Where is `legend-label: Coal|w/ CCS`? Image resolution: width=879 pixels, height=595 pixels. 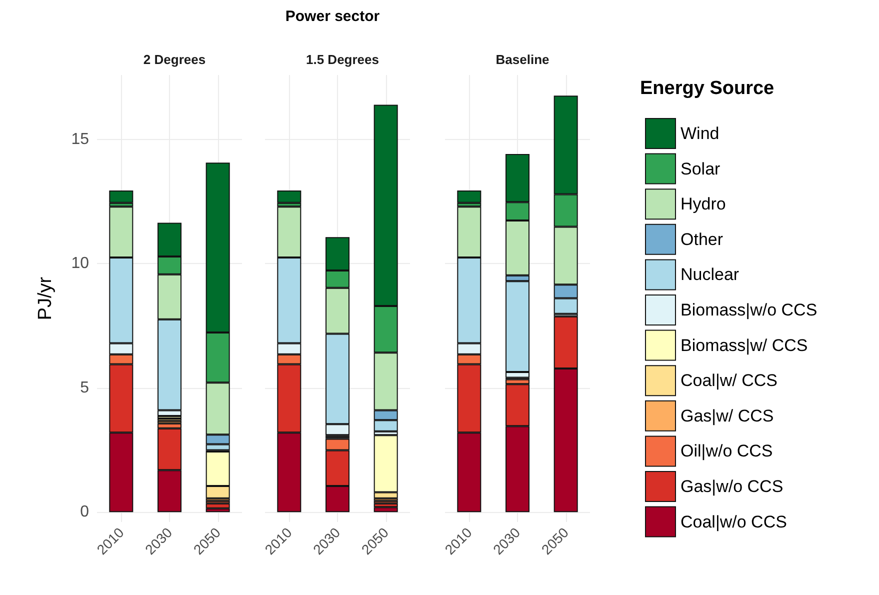
legend-label: Coal|w/ CCS is located at coordinates (729, 380).